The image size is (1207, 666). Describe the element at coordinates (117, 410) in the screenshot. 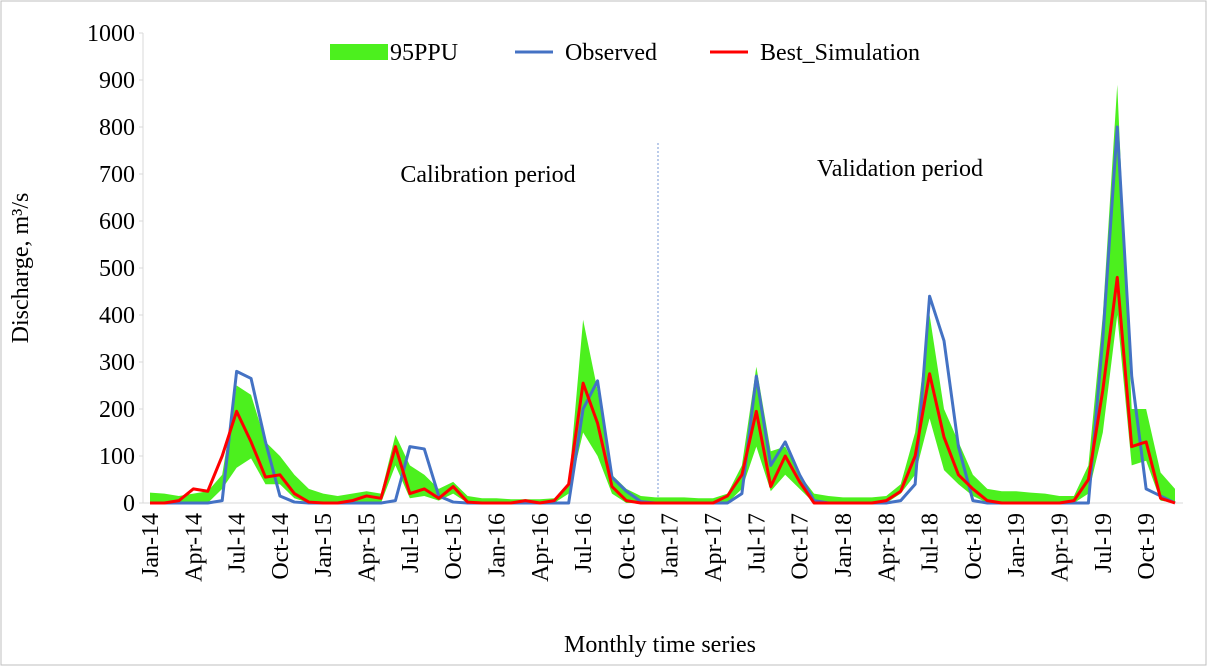

I see `y-tick-label: 200` at that location.